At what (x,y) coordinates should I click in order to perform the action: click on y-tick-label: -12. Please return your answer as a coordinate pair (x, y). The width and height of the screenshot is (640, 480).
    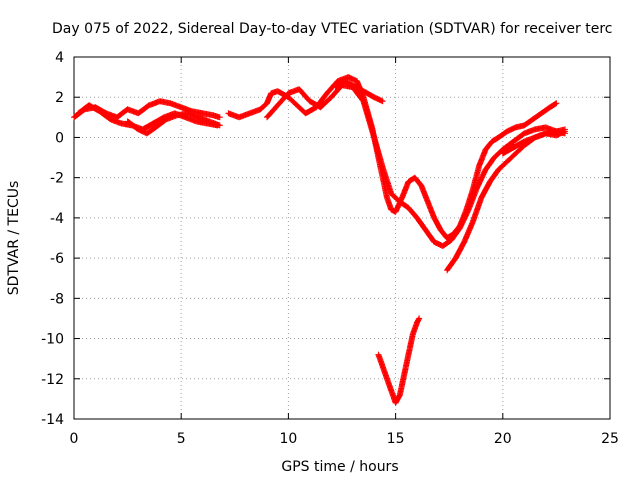
    Looking at the image, I should click on (52, 380).